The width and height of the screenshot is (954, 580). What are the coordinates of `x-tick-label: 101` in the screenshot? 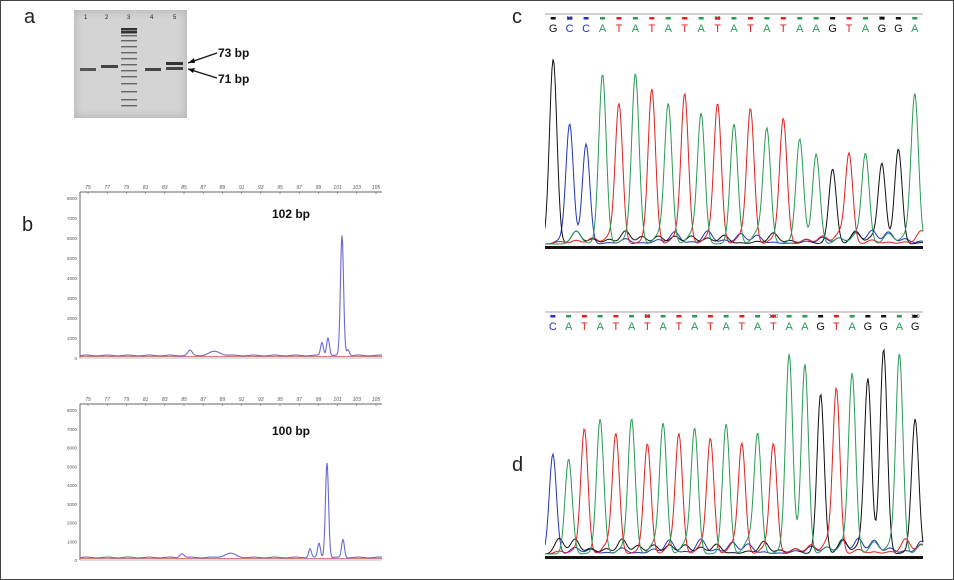 It's located at (337, 188).